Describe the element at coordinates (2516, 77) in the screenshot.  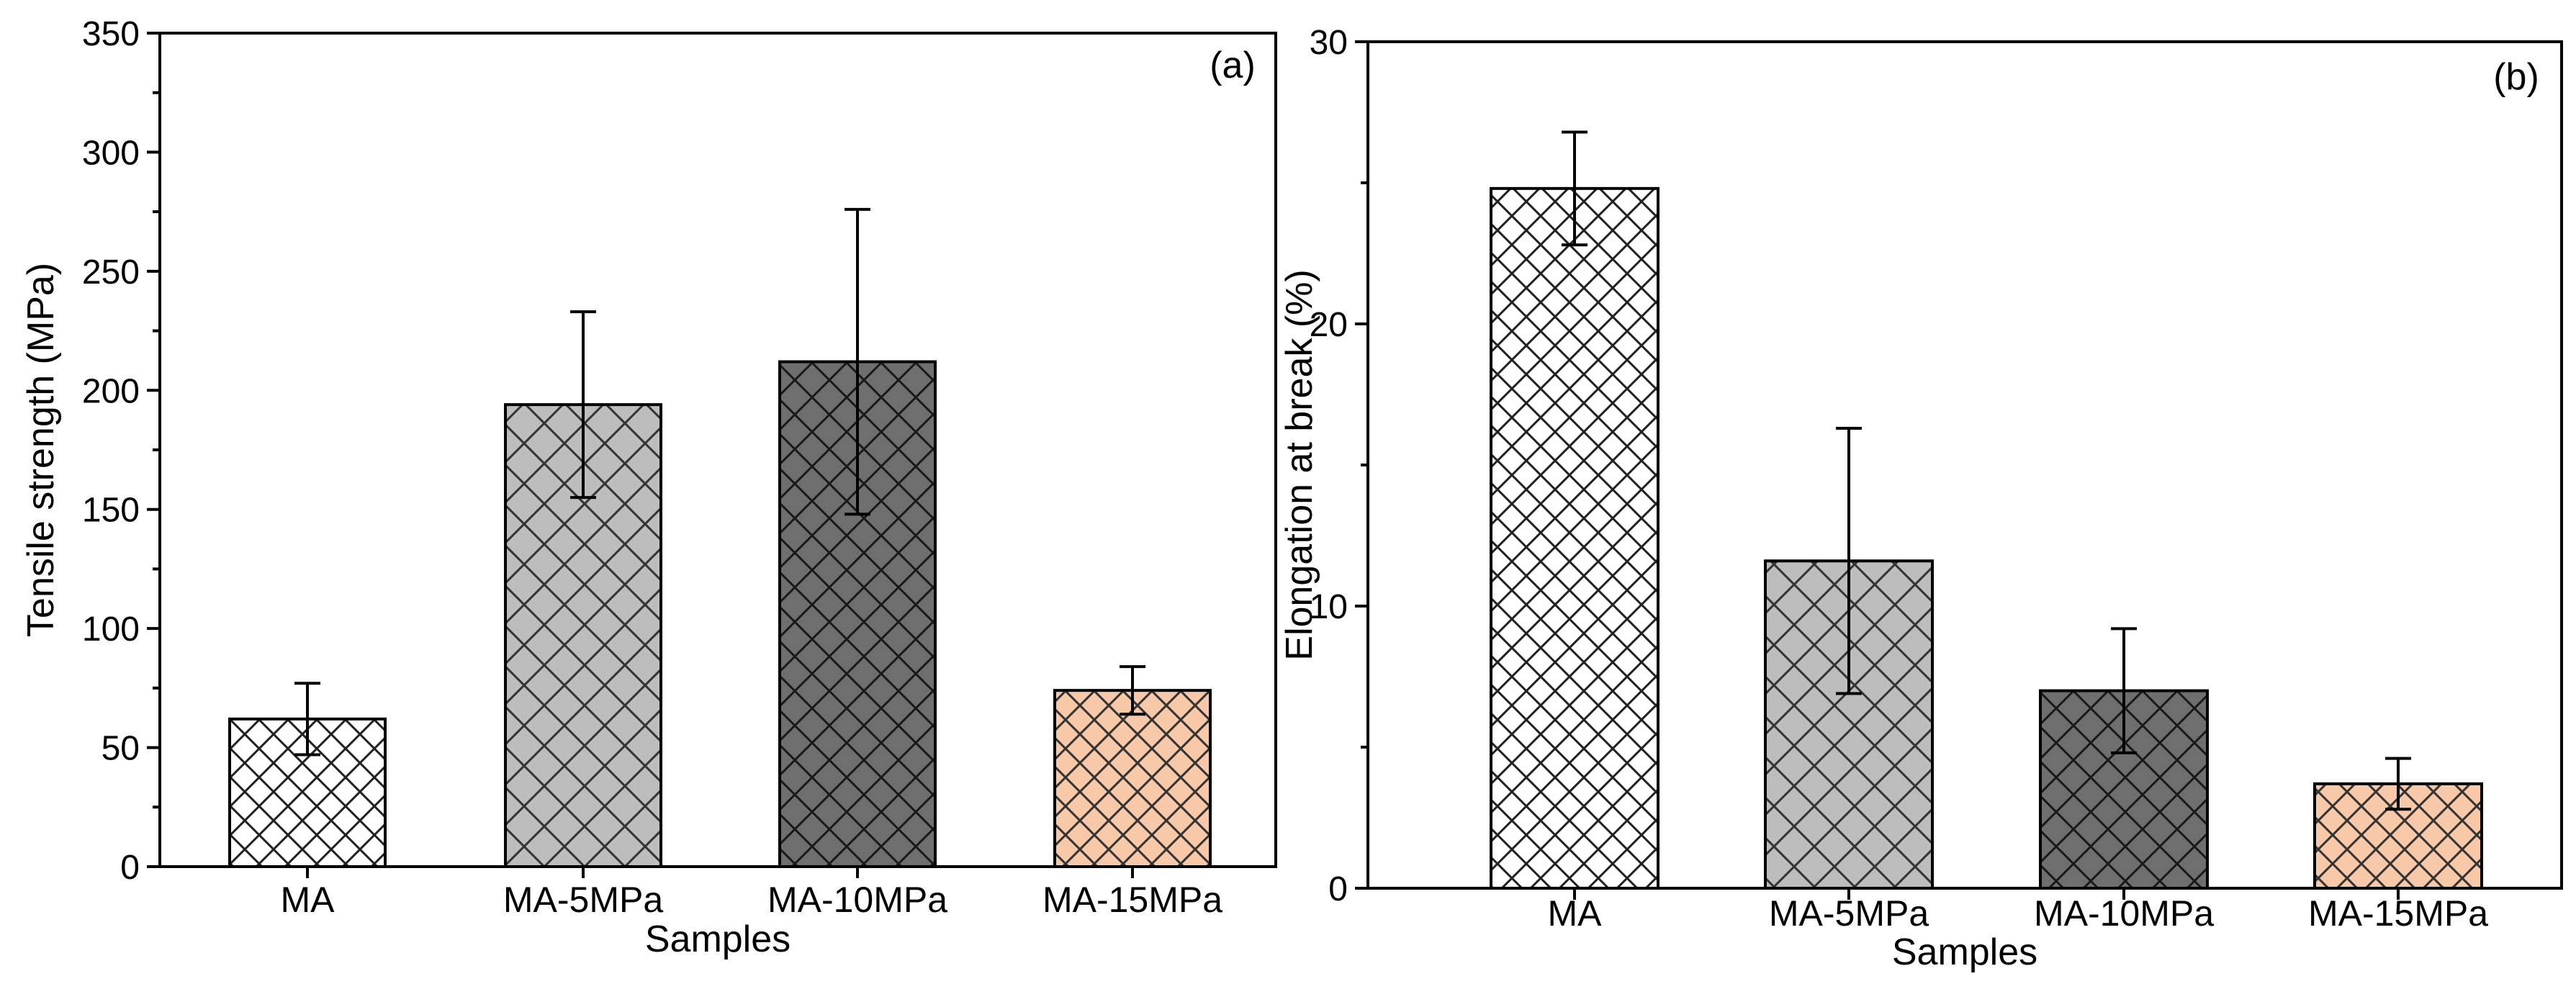
I see `panel-label: (b)` at that location.